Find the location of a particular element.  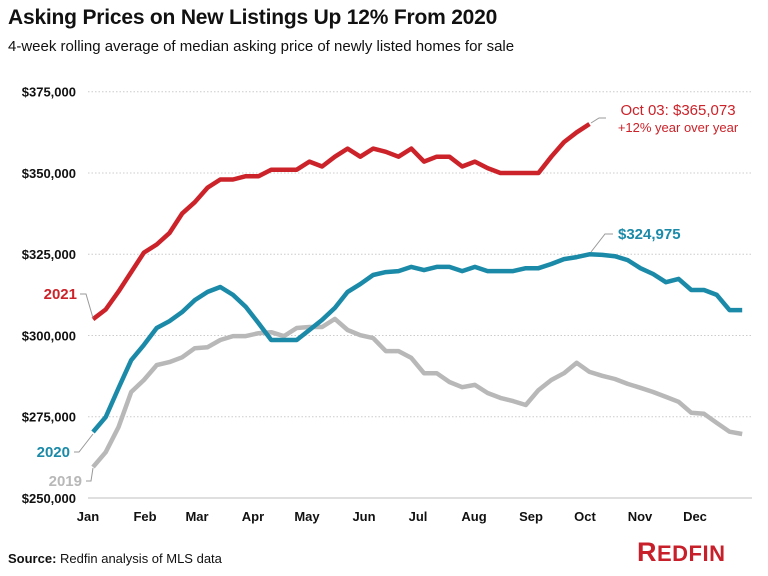

annotation-2021-yoy: +12% year over year is located at coordinates (678, 127).